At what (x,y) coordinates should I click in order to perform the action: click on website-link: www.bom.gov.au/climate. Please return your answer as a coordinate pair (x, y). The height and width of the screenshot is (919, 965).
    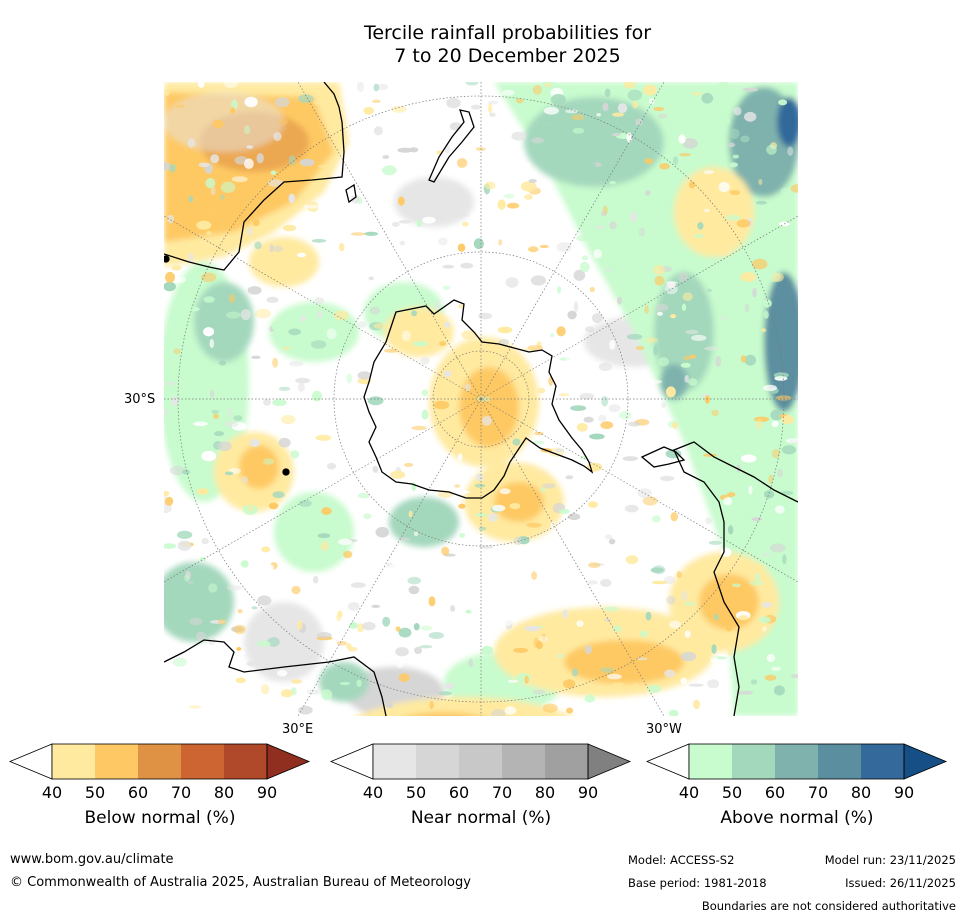
    Looking at the image, I should click on (92, 859).